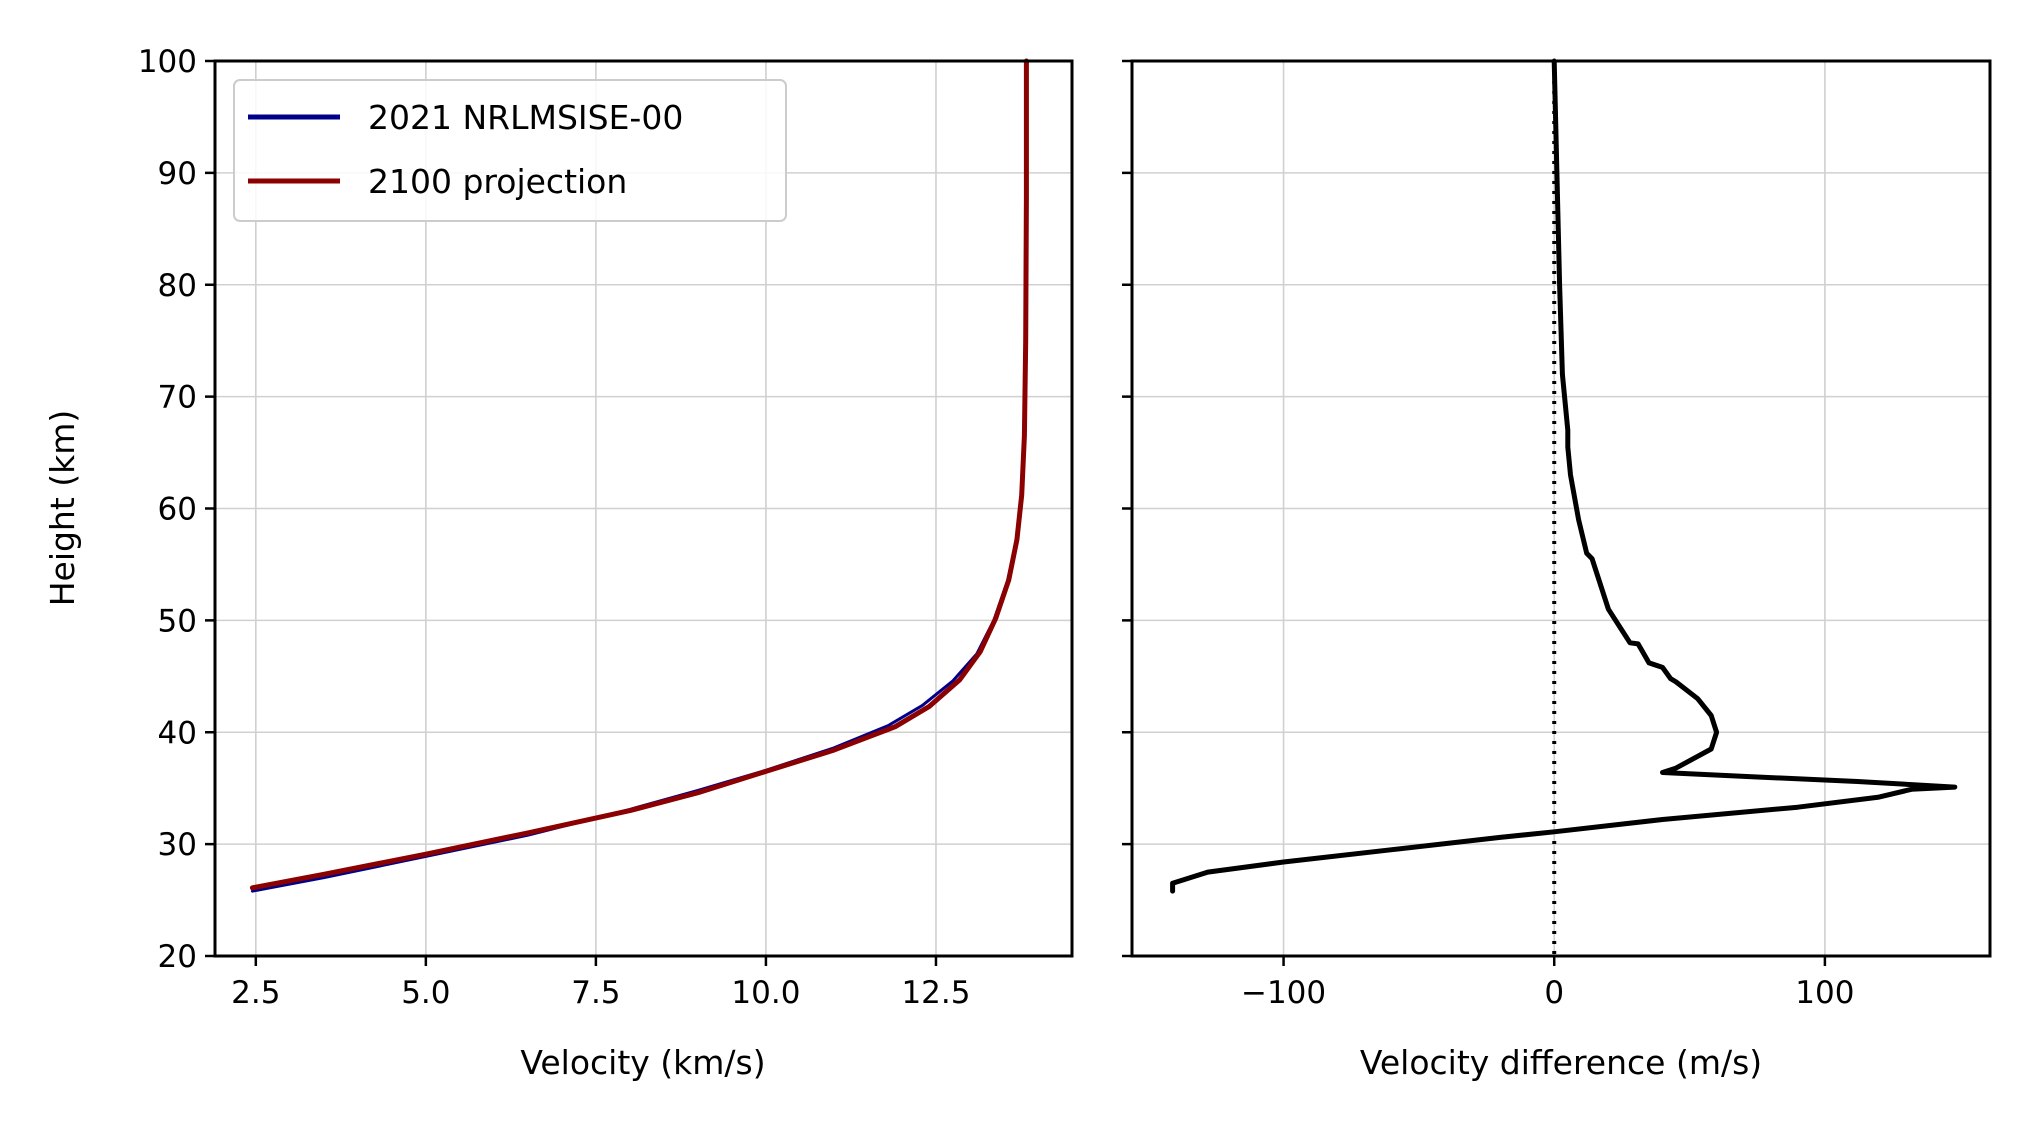 This screenshot has height=1125, width=2025. I want to click on legend: 2021 NRLMSISE-00 2100 projection, so click(510, 150).